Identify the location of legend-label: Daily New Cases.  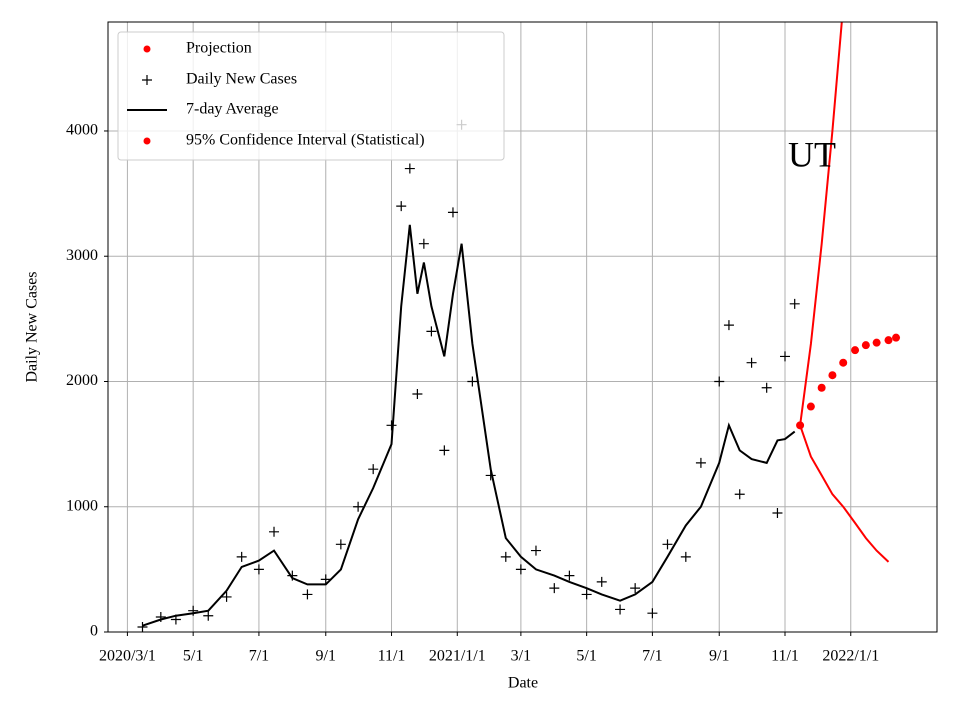
(241, 79).